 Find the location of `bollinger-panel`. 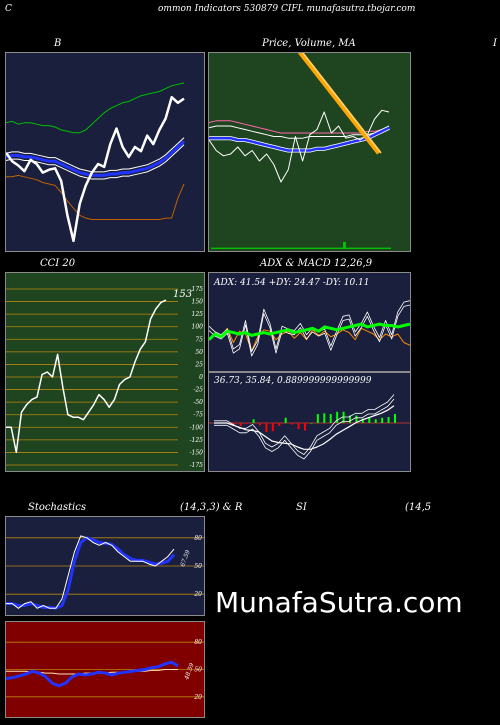

bollinger-panel is located at coordinates (105, 152).